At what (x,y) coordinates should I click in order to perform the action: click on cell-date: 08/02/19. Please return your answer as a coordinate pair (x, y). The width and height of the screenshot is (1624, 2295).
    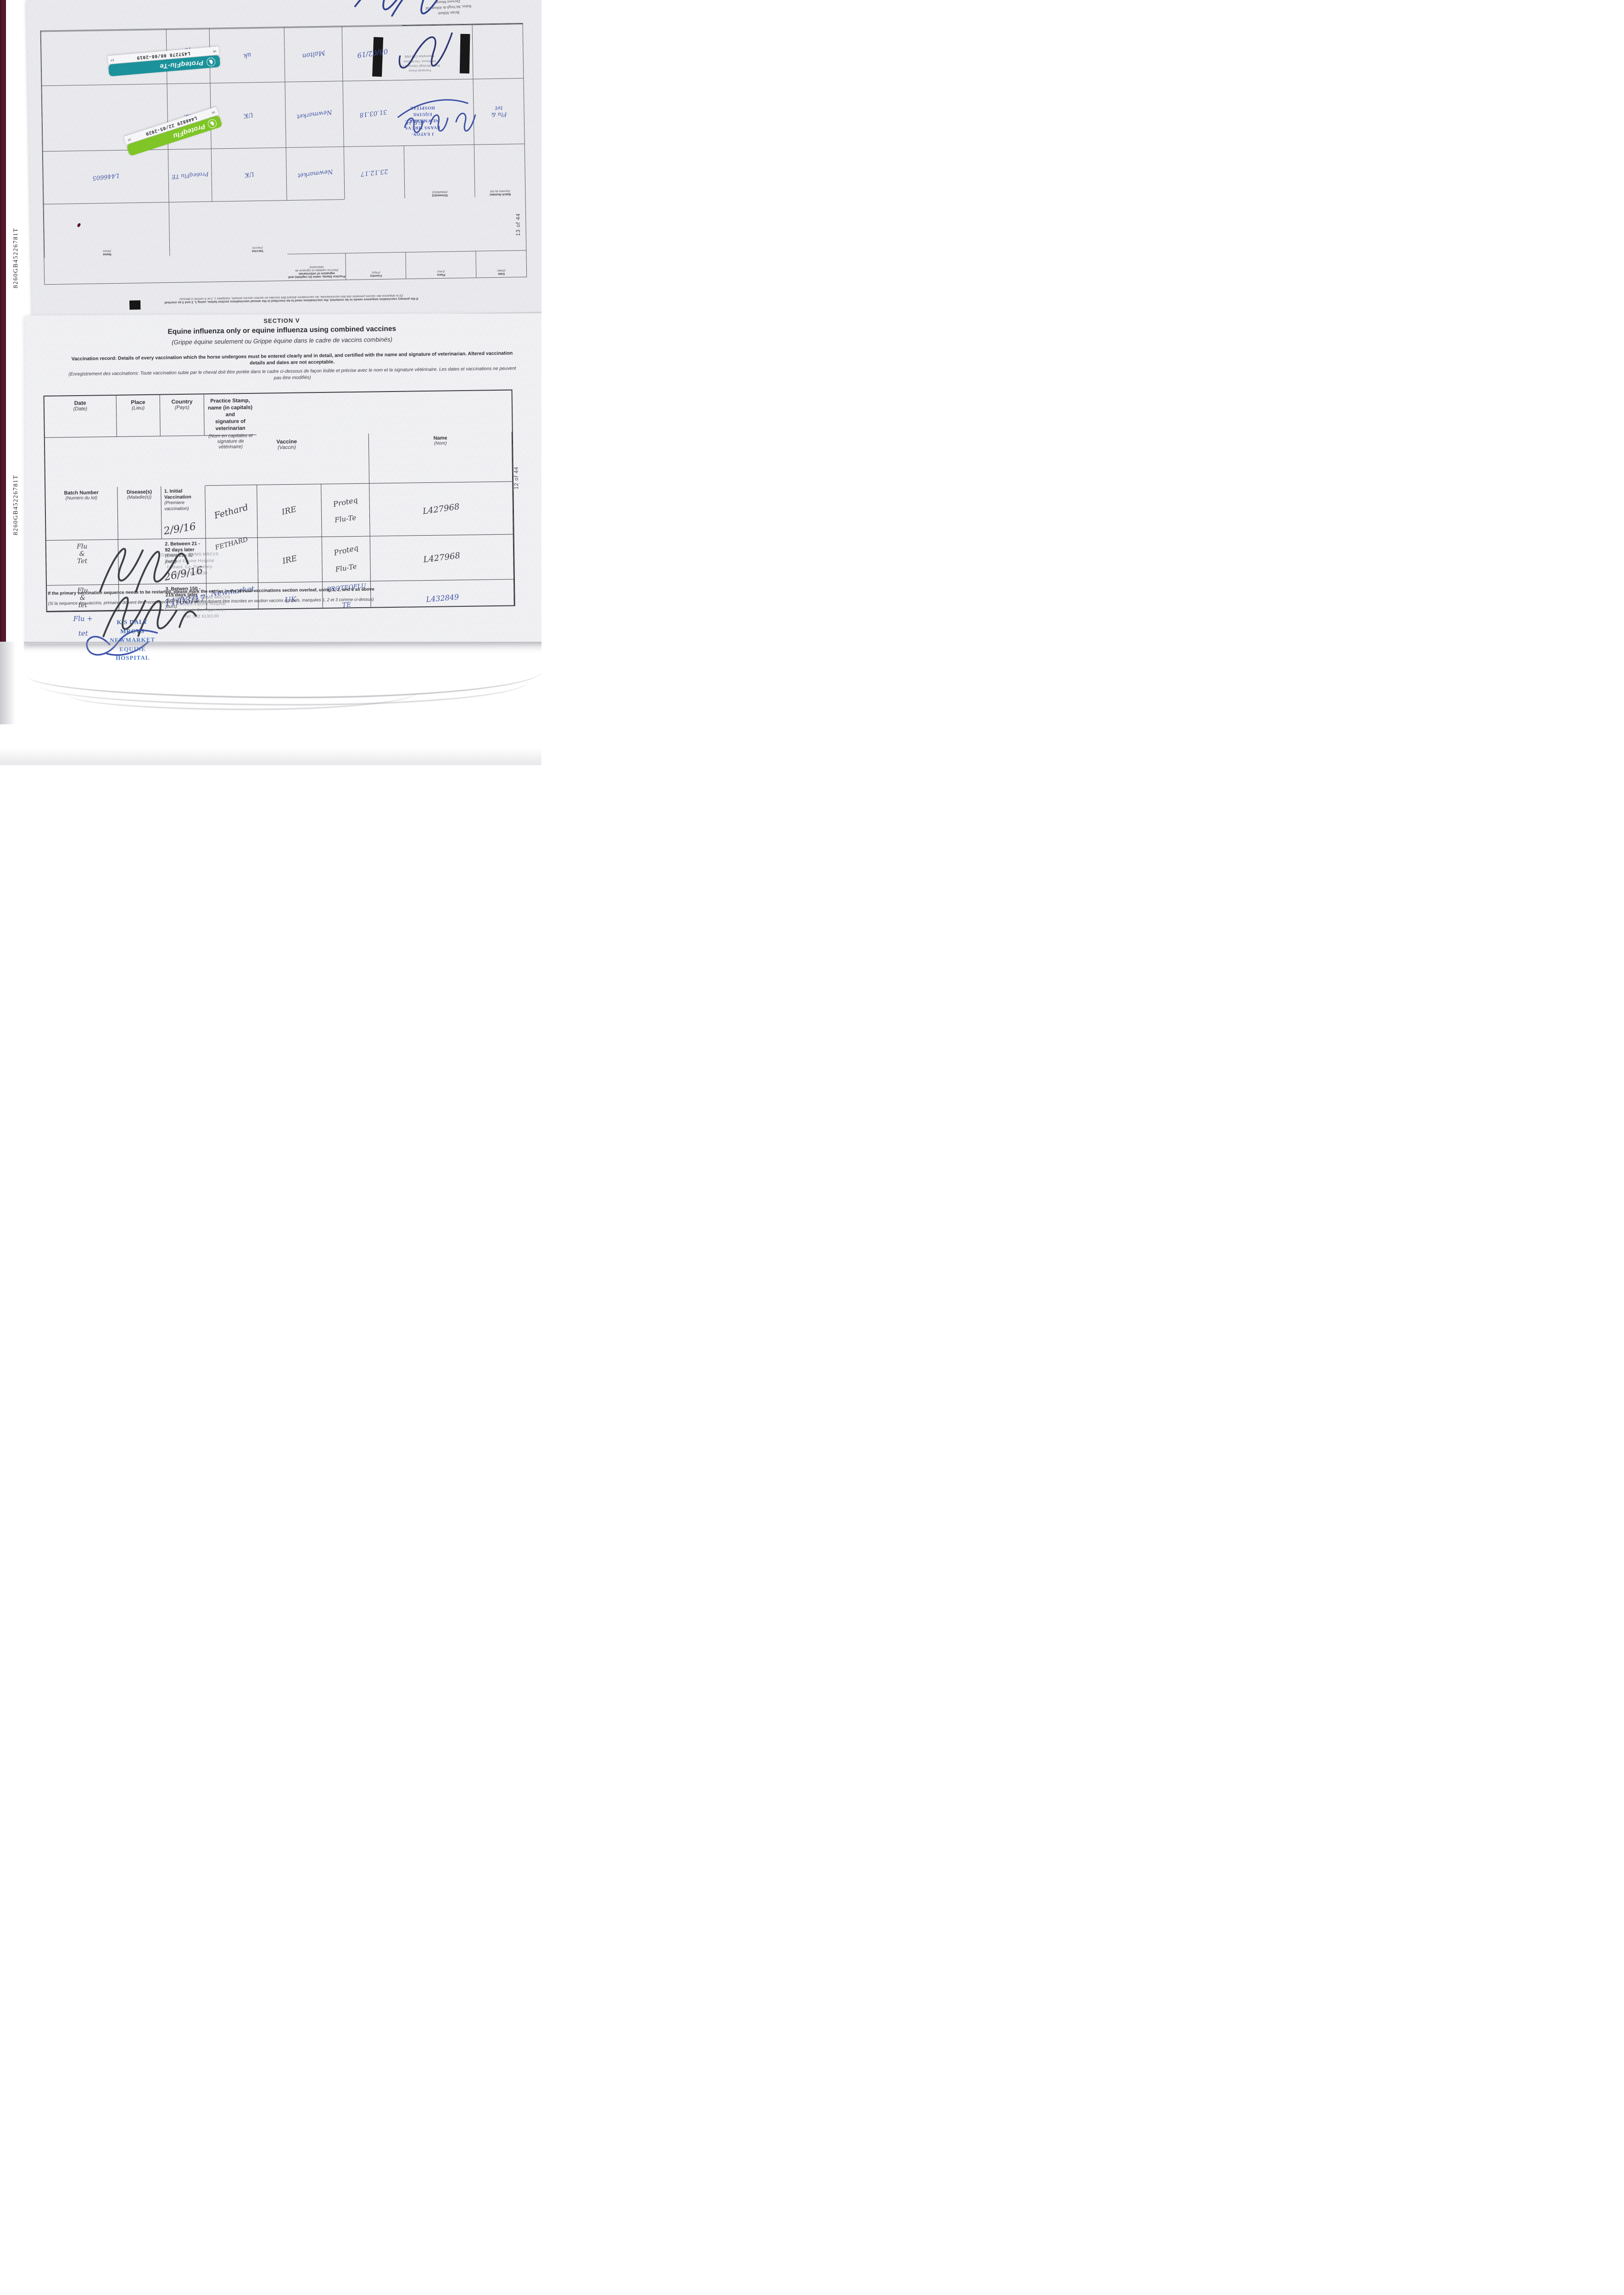
    Looking at the image, I should click on (372, 53).